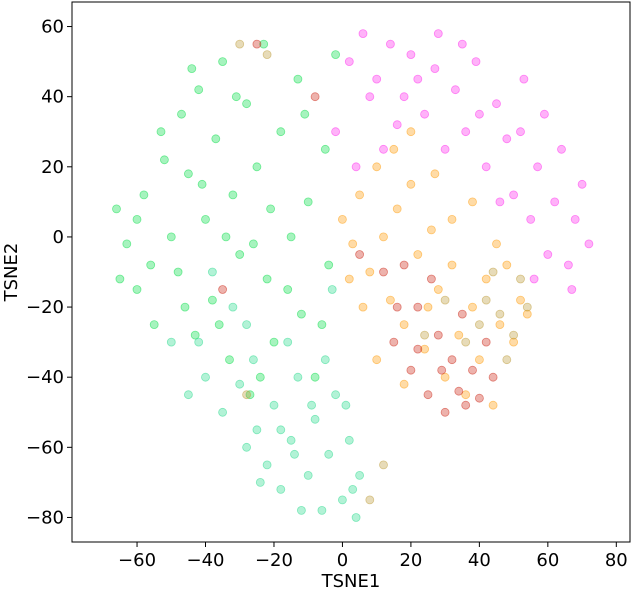 The image size is (631, 592). Describe the element at coordinates (342, 560) in the screenshot. I see `x-tick-label: 0` at that location.